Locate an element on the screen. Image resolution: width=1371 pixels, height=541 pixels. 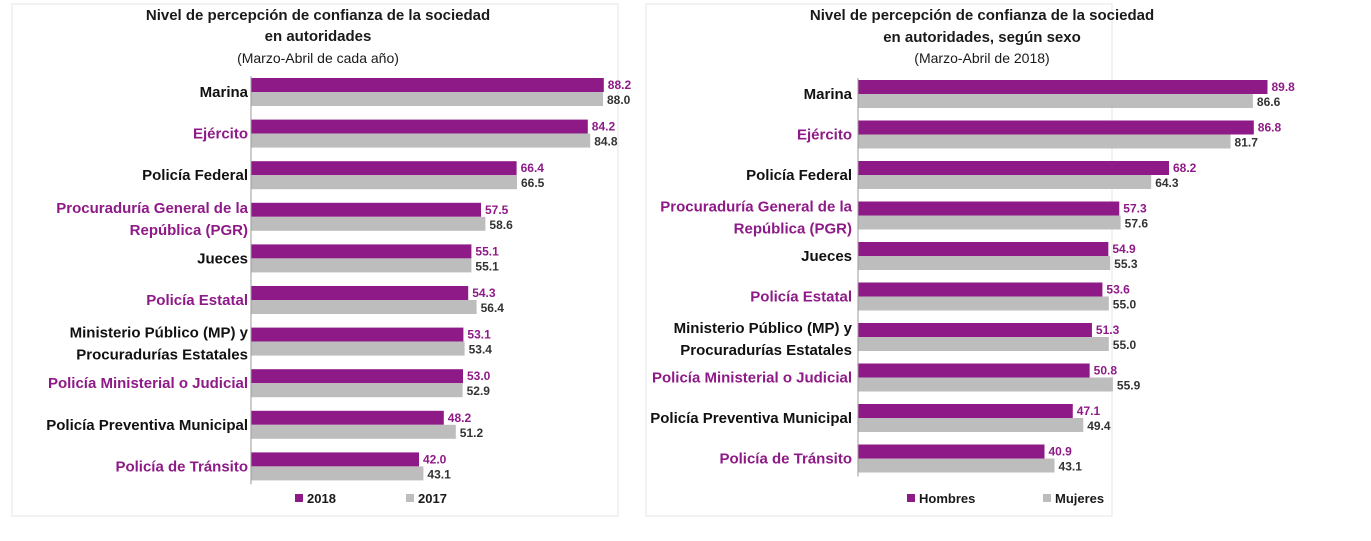
data-label: 54.3 is located at coordinates (484, 293).